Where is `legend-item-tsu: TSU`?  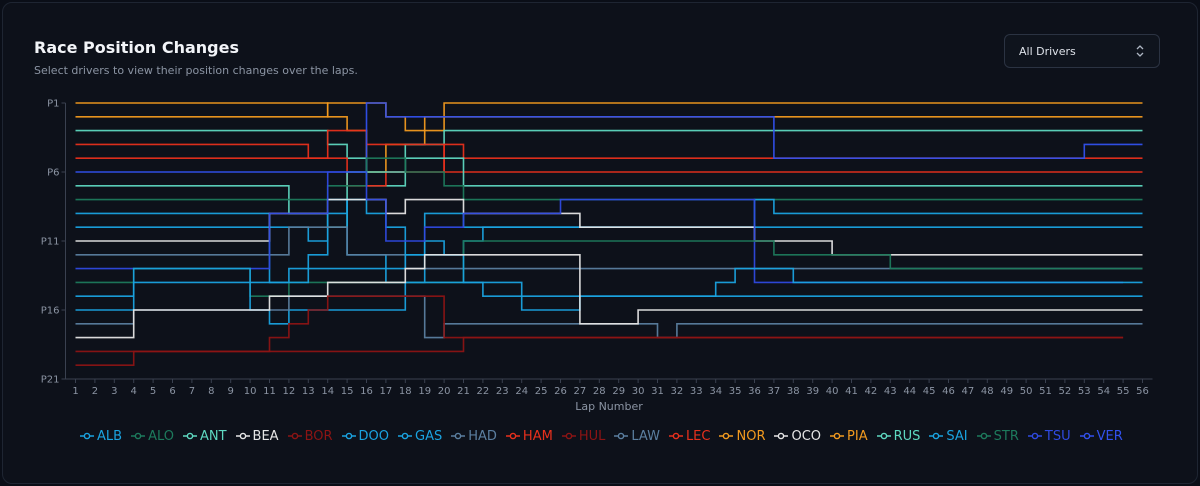 legend-item-tsu: TSU is located at coordinates (1049, 436).